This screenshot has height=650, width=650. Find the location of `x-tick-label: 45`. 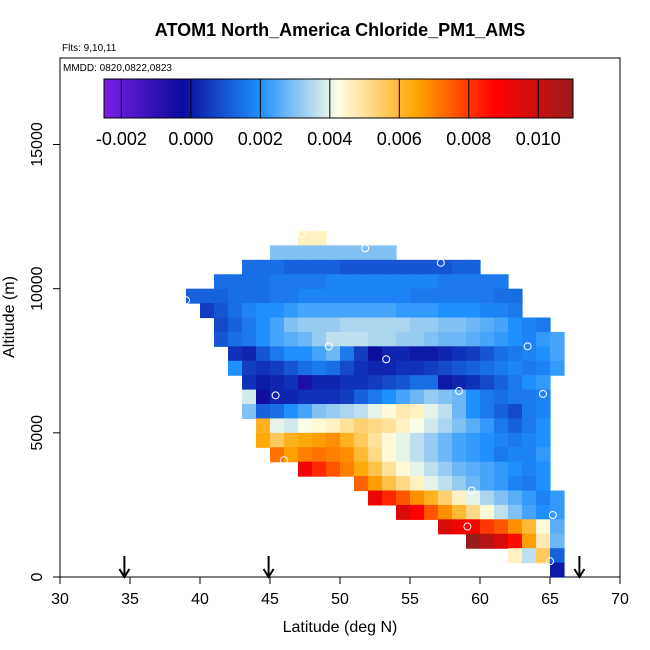

x-tick-label: 45 is located at coordinates (270, 599).